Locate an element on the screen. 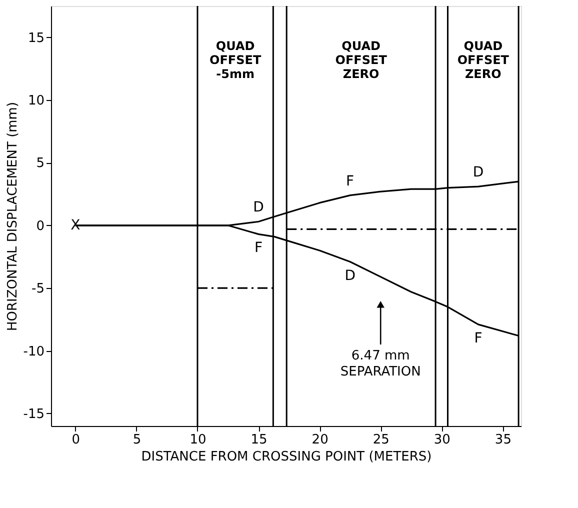 The width and height of the screenshot is (578, 508). x-tick-label: 15 is located at coordinates (259, 440).